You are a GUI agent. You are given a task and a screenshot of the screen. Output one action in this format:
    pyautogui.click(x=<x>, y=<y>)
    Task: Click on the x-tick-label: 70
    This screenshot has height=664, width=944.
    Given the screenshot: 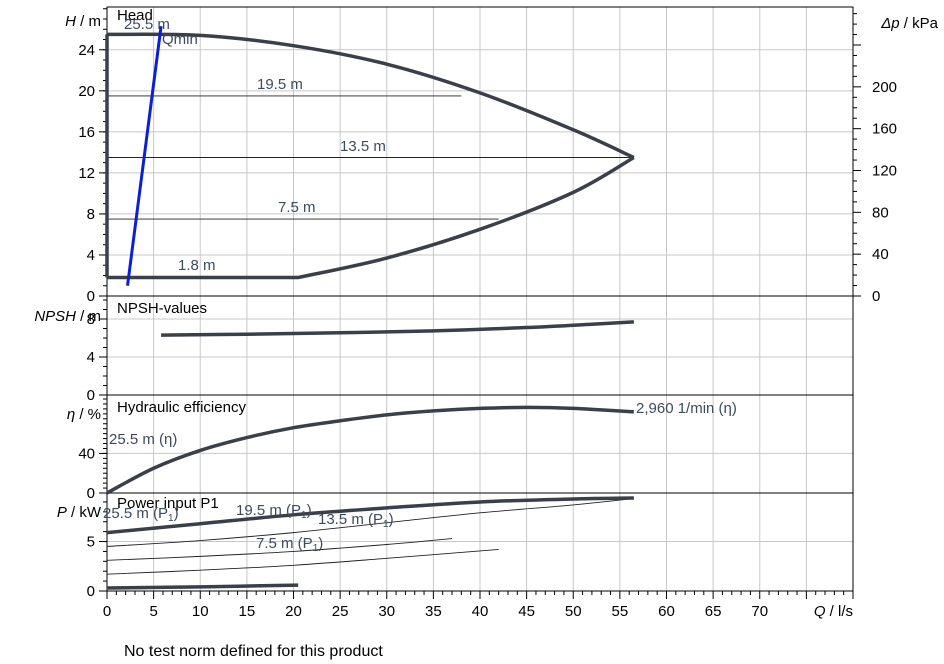 What is the action you would take?
    pyautogui.click(x=759, y=611)
    